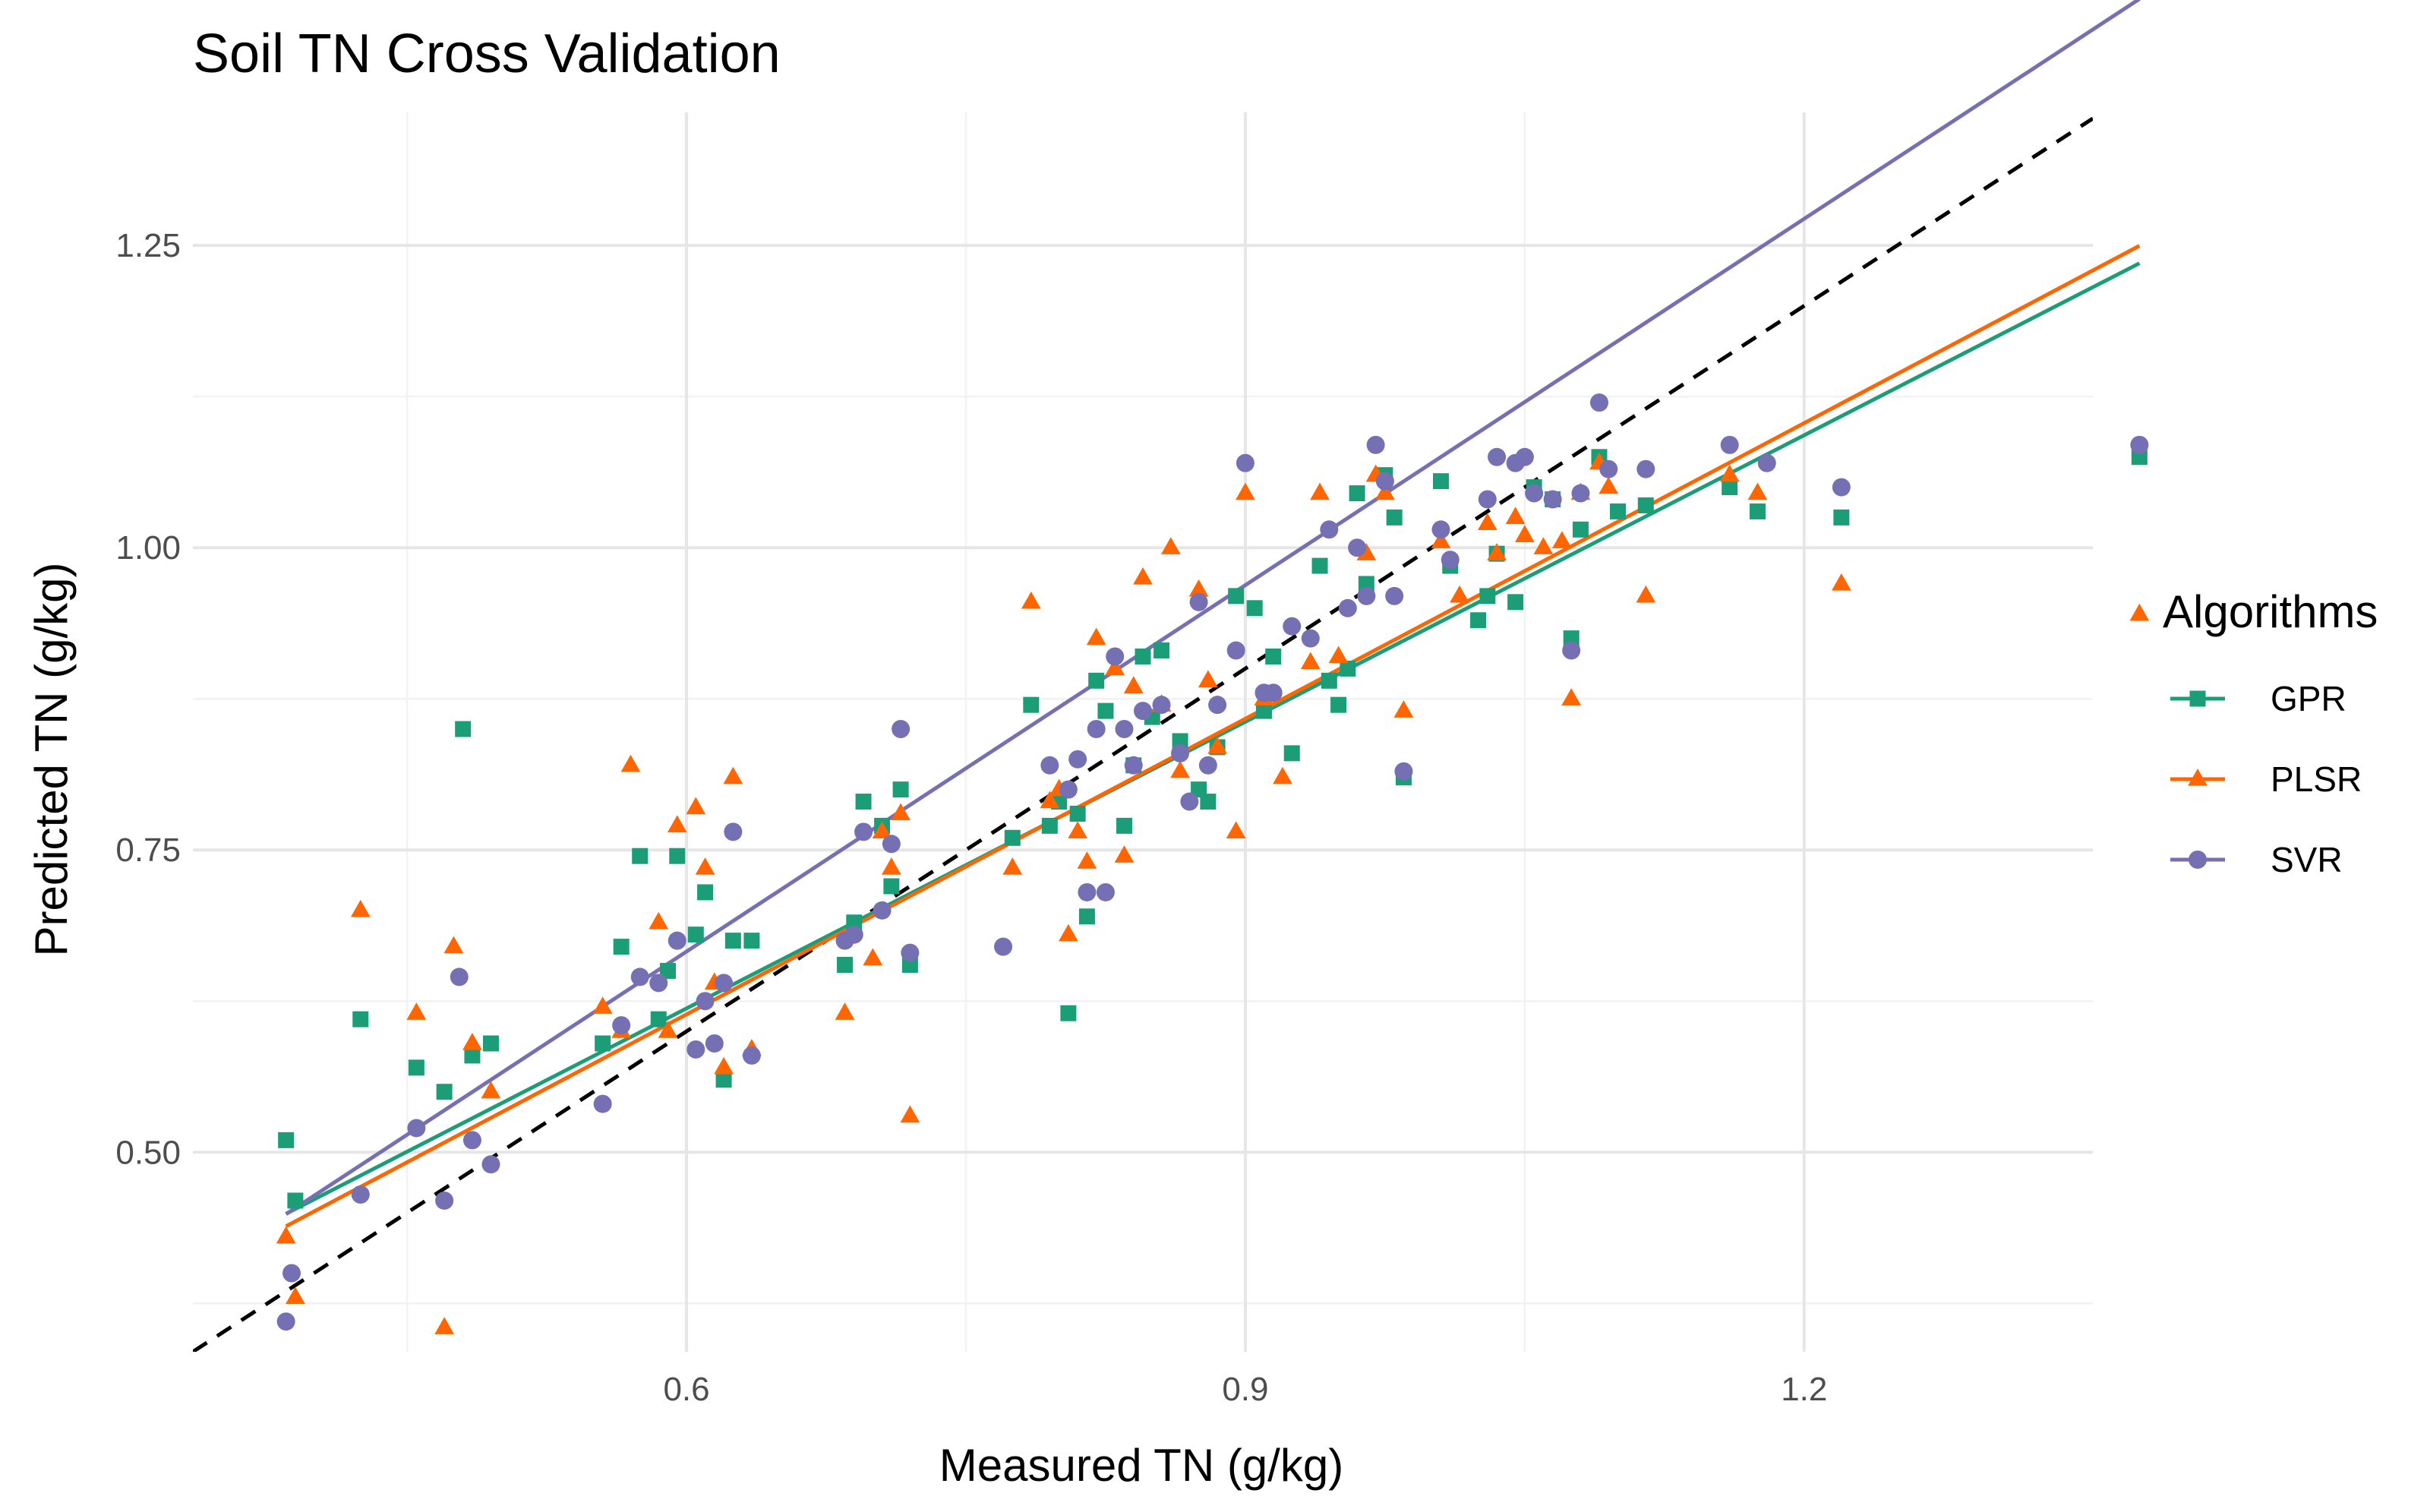  I want to click on legend-key-triangle-icon, so click(2198, 777).